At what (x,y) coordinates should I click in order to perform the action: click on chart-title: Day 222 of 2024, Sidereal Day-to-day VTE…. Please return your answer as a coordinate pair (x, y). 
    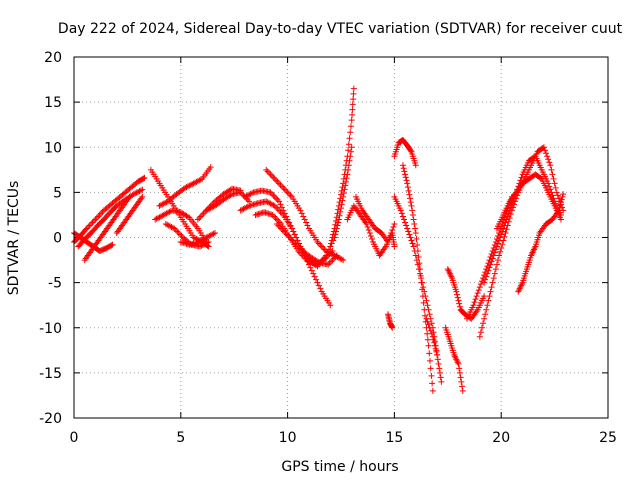
    Looking at the image, I should click on (340, 29).